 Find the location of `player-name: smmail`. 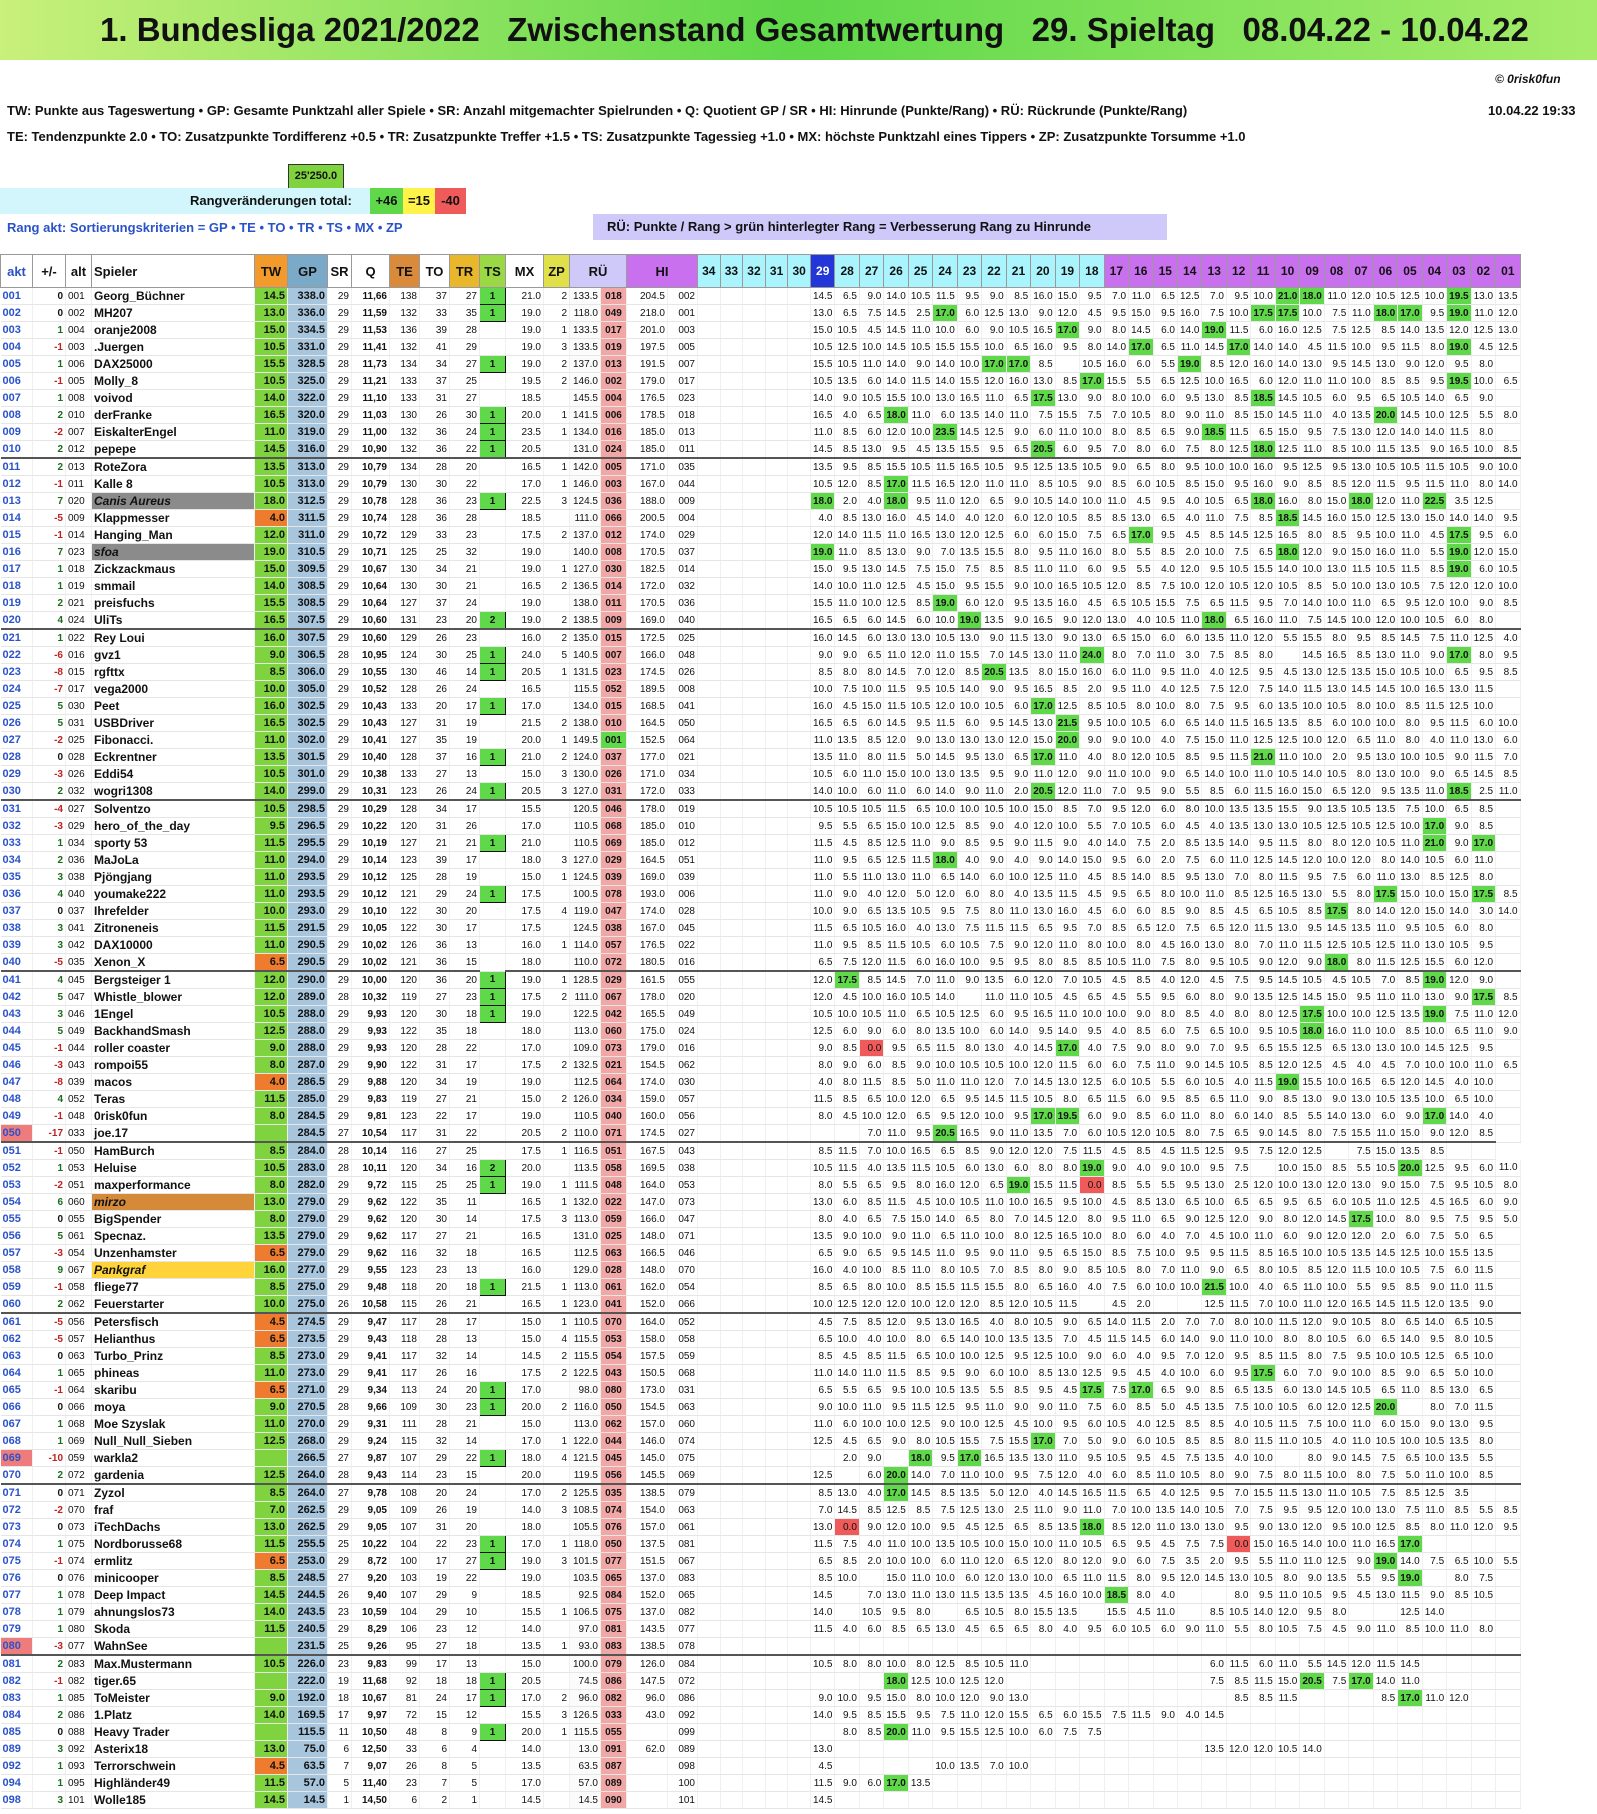

player-name: smmail is located at coordinates (173, 586).